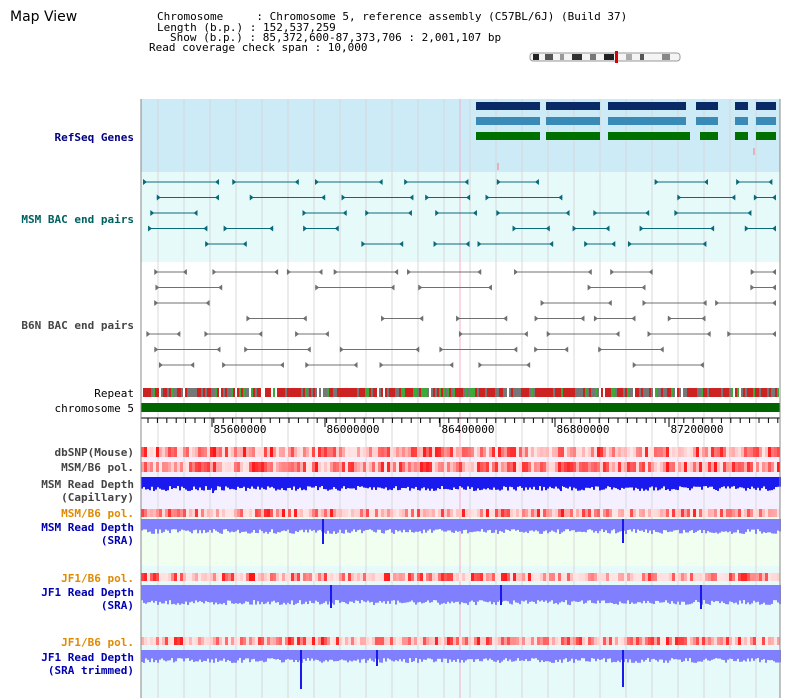 This screenshot has width=800, height=700. Describe the element at coordinates (94, 137) in the screenshot. I see `track-label-refseq: RefSeq Genes` at that location.